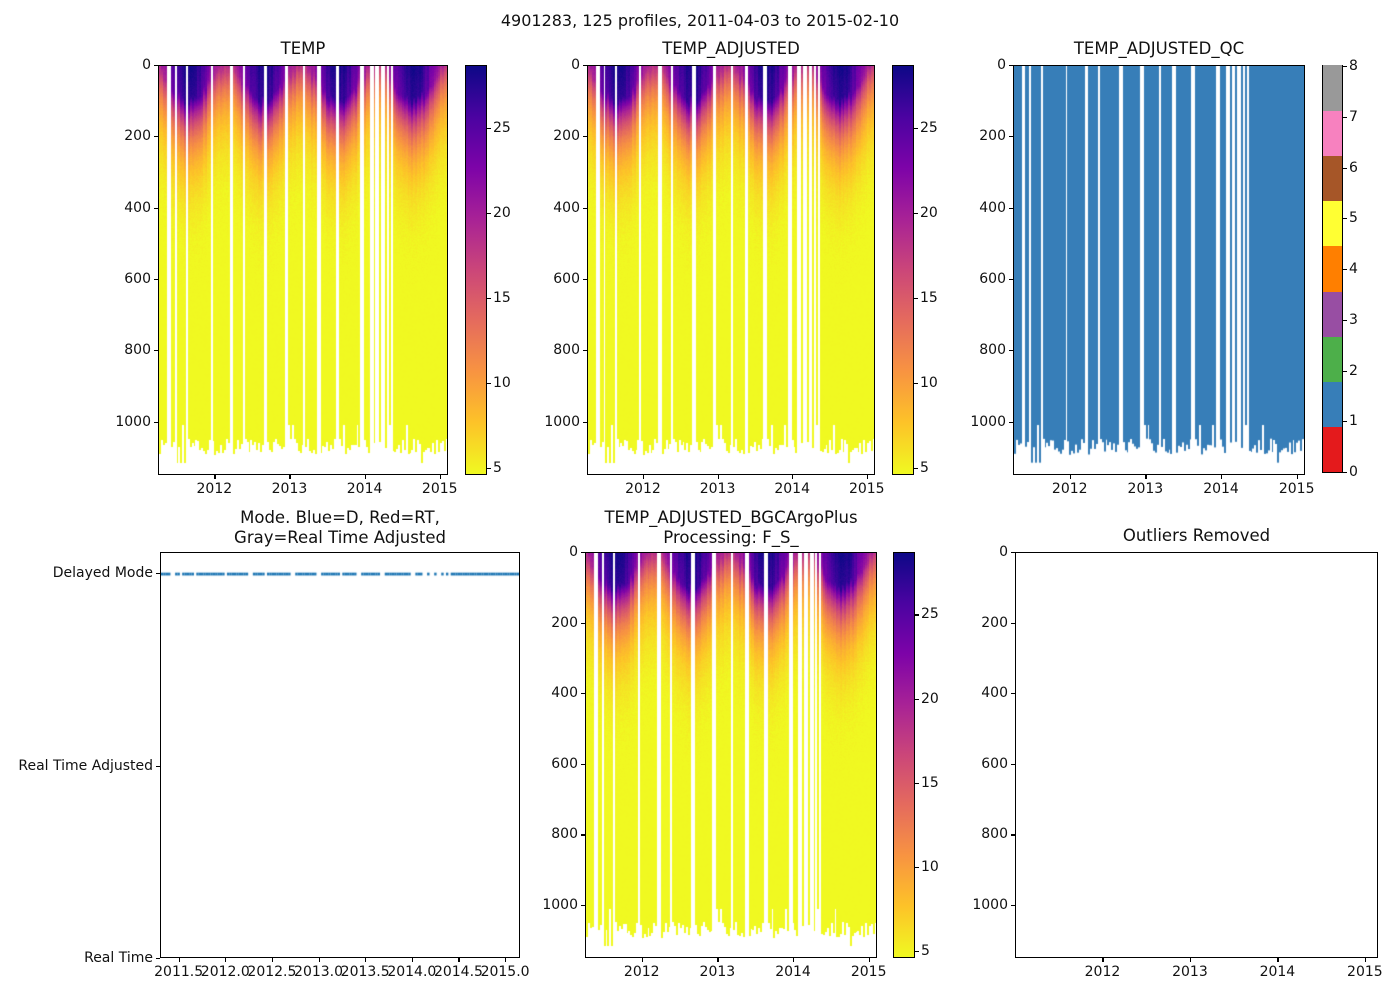 This screenshot has height=1000, width=1400. Describe the element at coordinates (85, 765) in the screenshot. I see `mode-y-category-label: Real Time Adjusted` at that location.